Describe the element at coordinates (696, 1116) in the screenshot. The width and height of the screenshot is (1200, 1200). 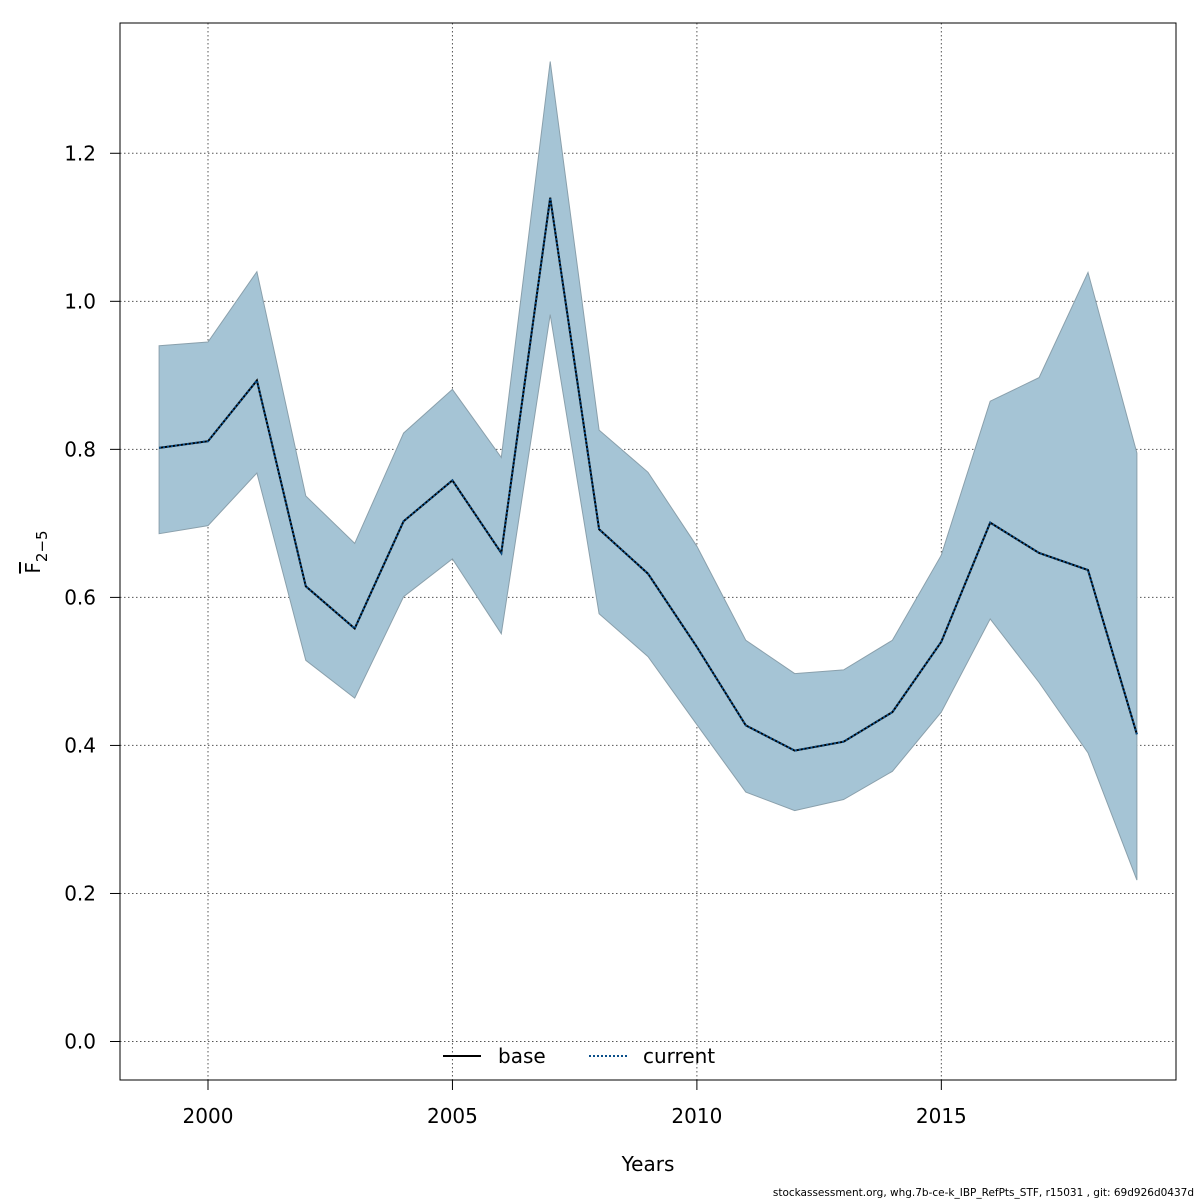
I see `x-tick-label: 2010` at that location.